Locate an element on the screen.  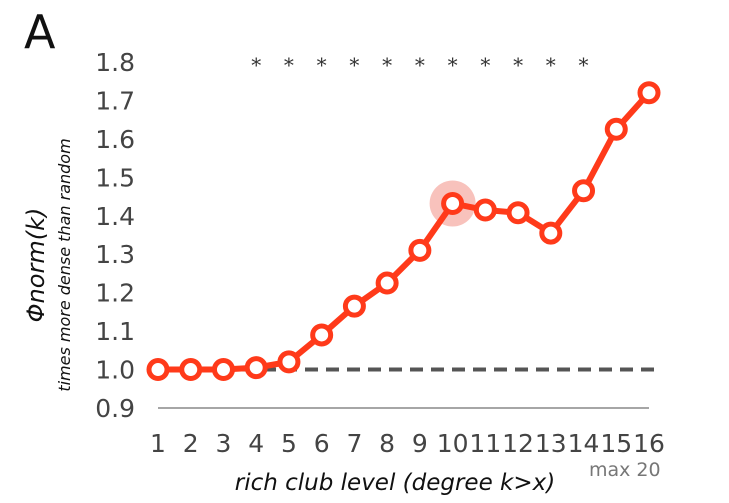
x-tick-label: 4 is located at coordinates (256, 443).